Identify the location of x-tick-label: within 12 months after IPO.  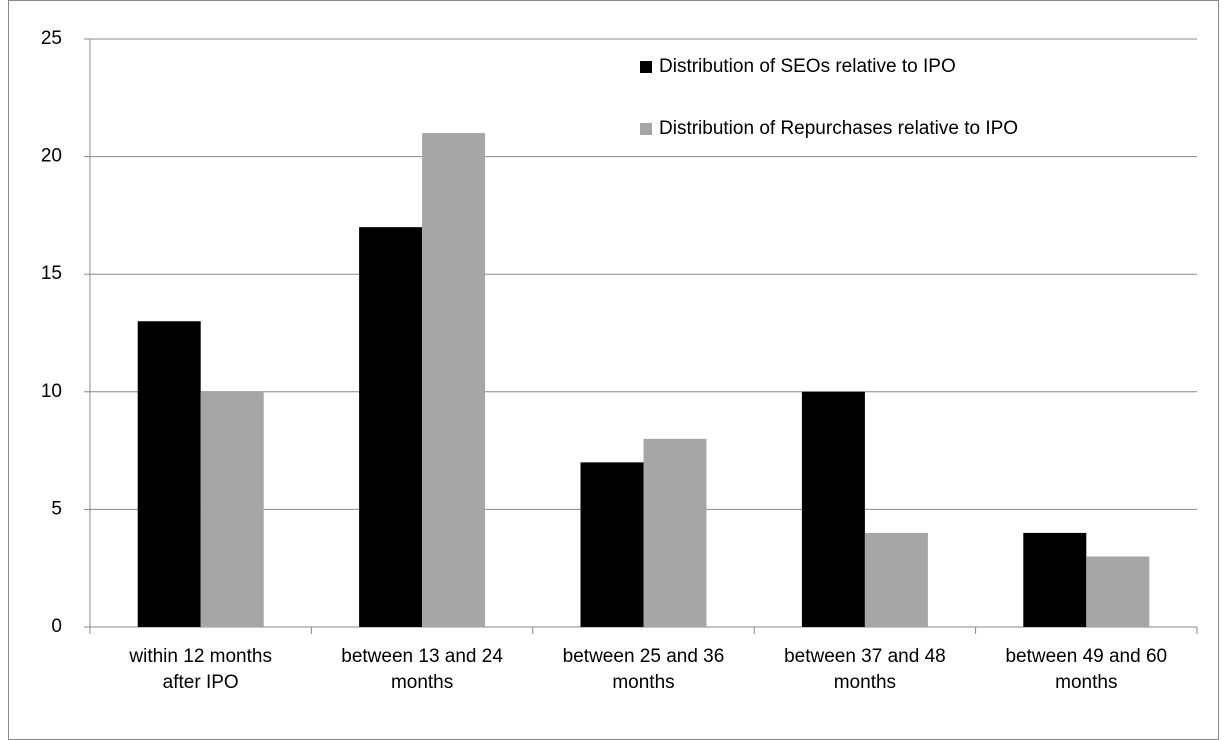
(200, 669).